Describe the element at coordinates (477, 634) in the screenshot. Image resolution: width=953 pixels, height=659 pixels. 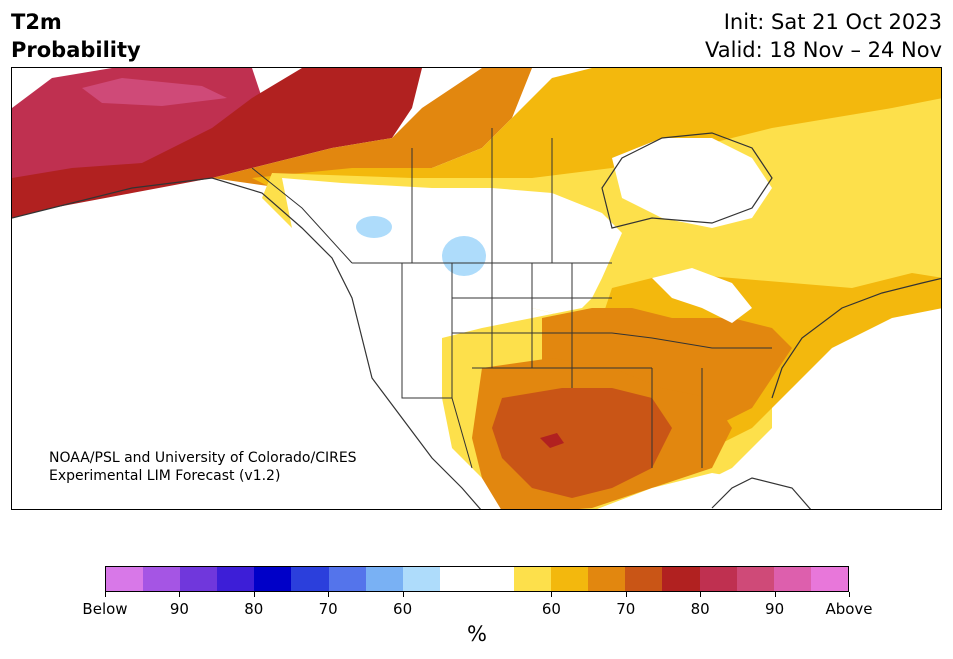
I see `colorbar-unit: %` at that location.